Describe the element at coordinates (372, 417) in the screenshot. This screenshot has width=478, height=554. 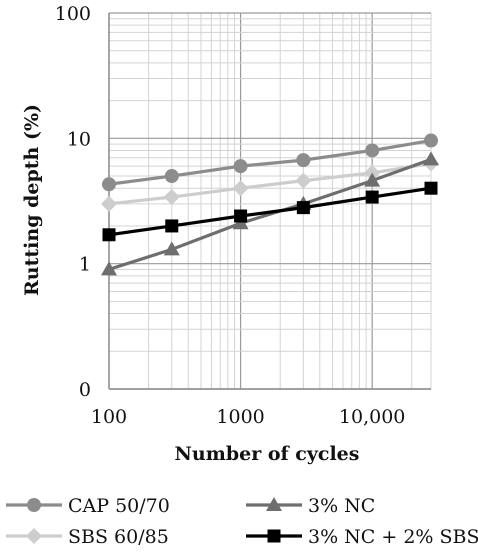
I see `x-tick-label: 10,000` at that location.